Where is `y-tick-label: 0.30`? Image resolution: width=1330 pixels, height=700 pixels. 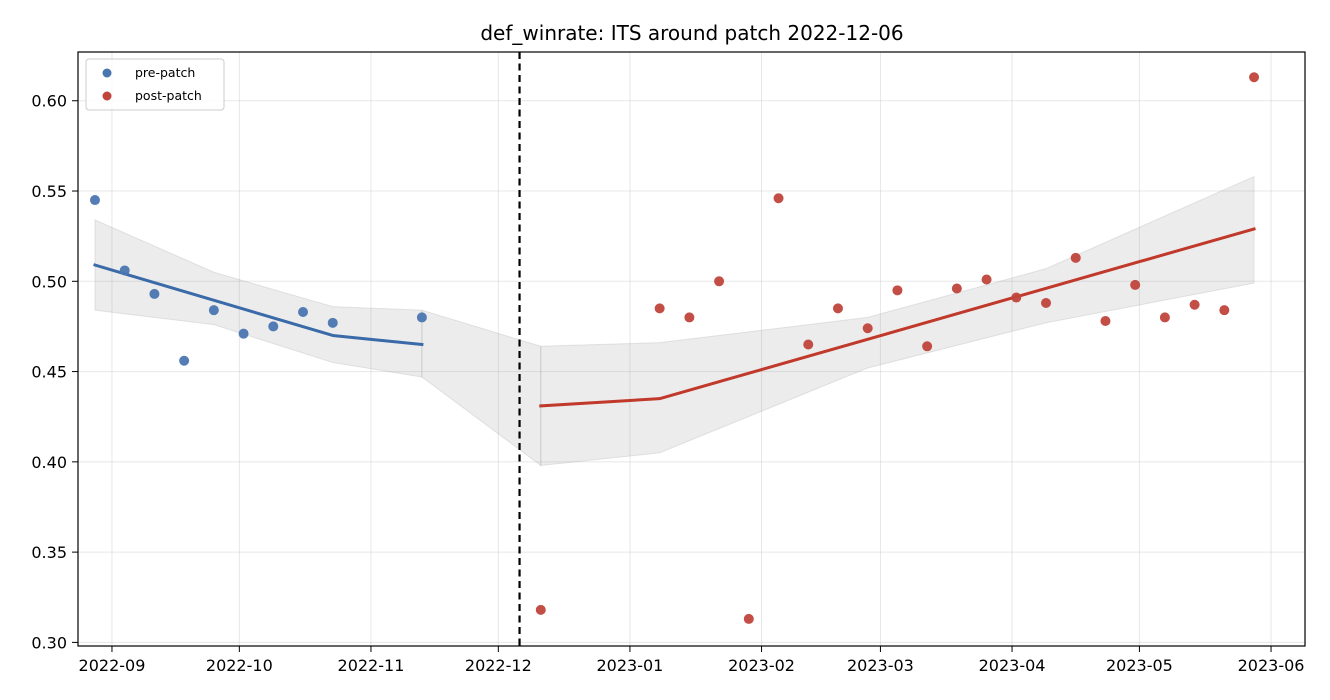
y-tick-label: 0.30 is located at coordinates (49, 642).